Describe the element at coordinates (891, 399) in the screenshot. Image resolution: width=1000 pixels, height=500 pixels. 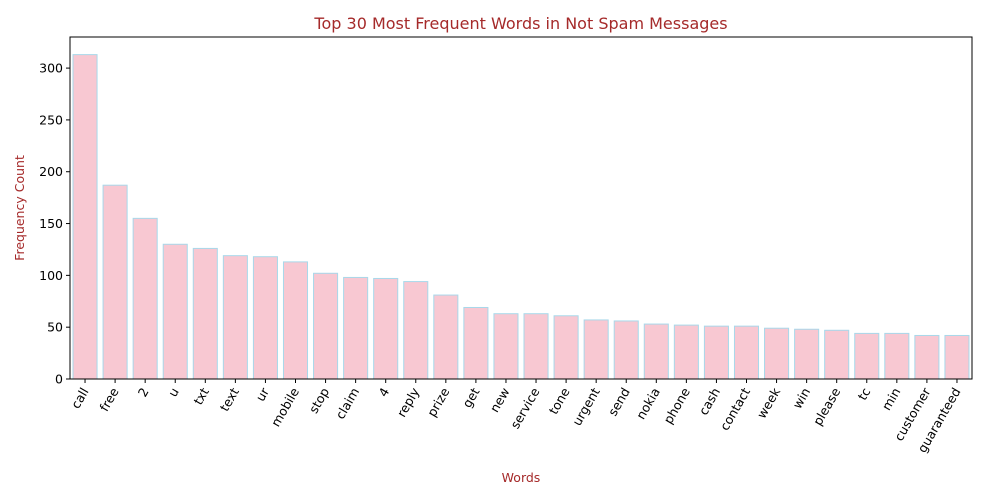
I see `x-tick-label: min` at that location.